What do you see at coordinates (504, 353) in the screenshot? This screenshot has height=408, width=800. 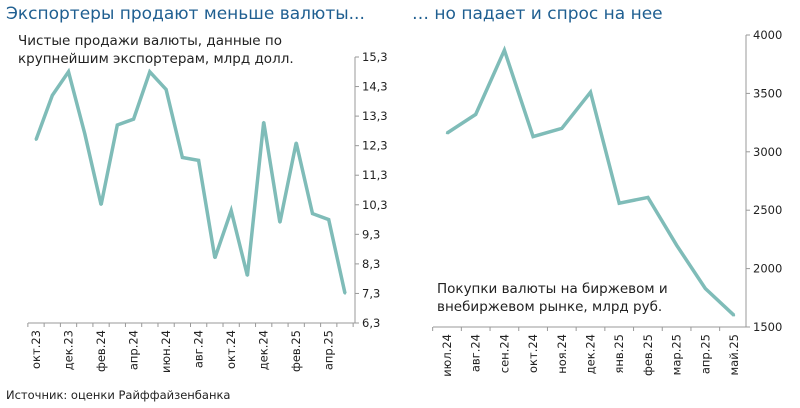 I see `right-x-tick-label: сен.24` at bounding box center [504, 353].